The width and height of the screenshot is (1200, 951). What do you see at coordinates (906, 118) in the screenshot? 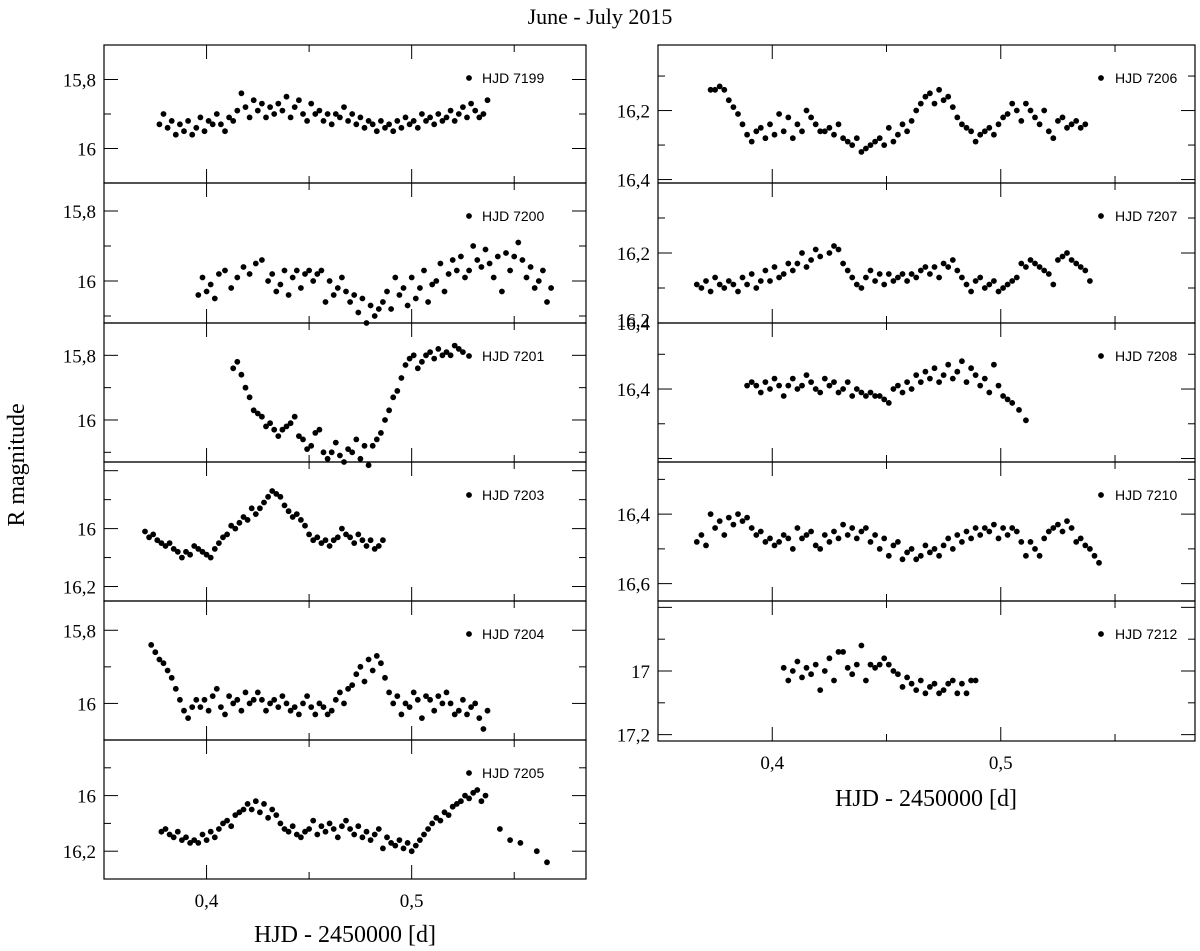
I see `panel-hjd-7206: 16,2 16,4 HJD 7206` at bounding box center [906, 118].